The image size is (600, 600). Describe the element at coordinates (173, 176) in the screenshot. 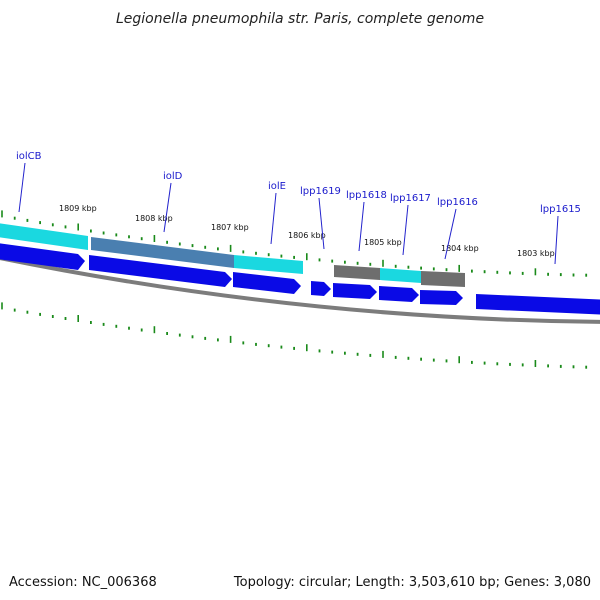

I see `gene-label-iold: iolD` at that location.